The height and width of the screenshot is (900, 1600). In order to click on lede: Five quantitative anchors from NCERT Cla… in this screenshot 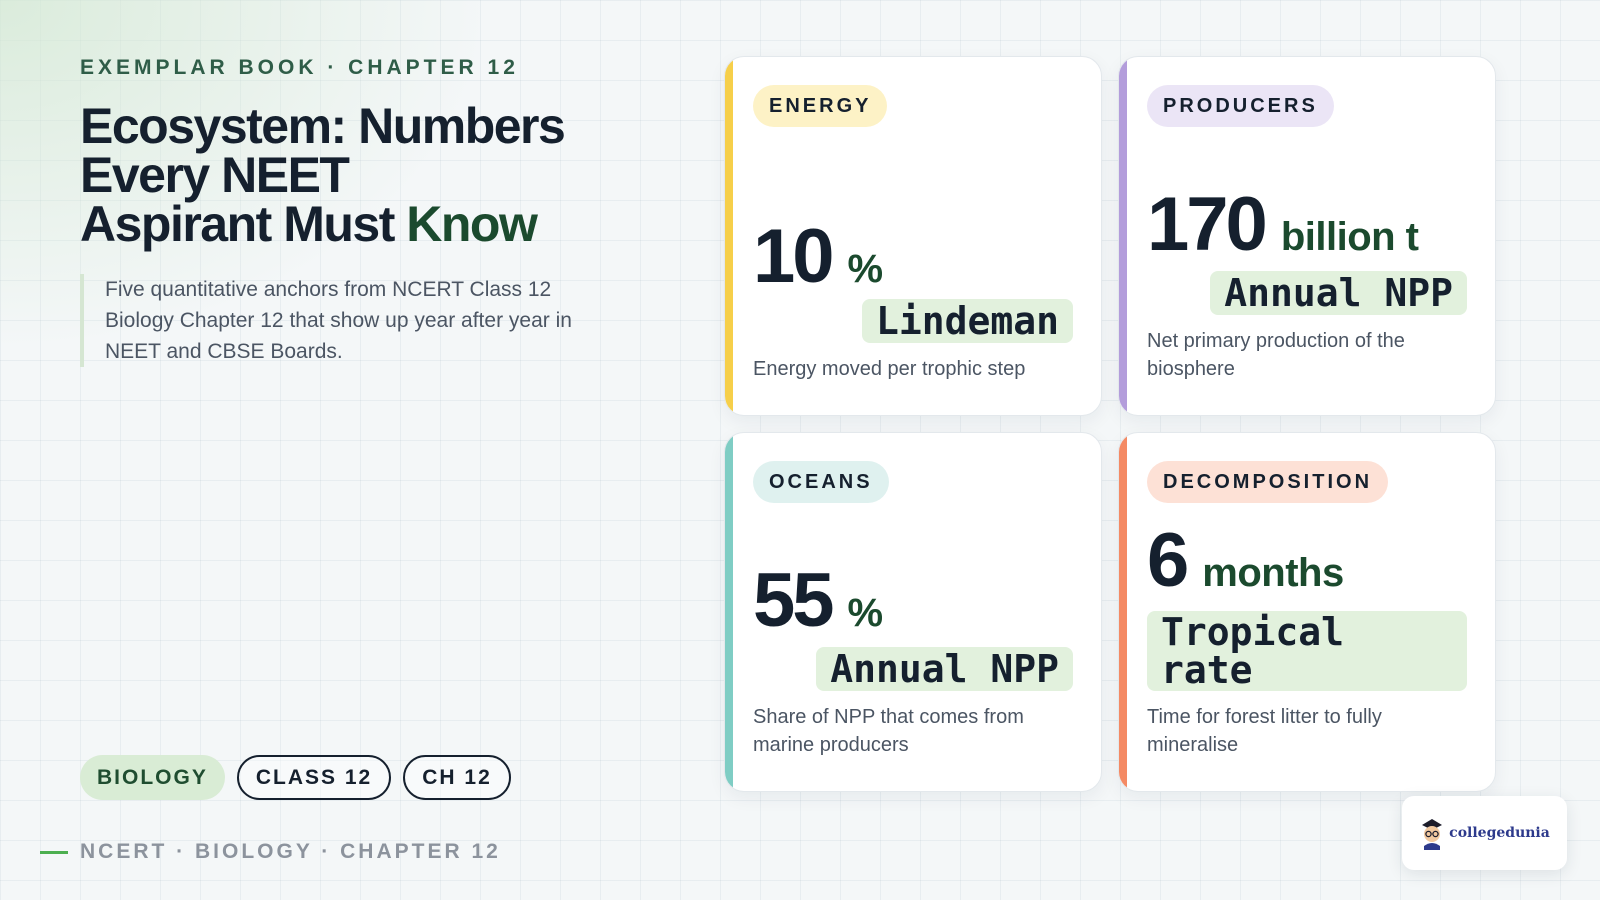, I will do `click(360, 320)`.